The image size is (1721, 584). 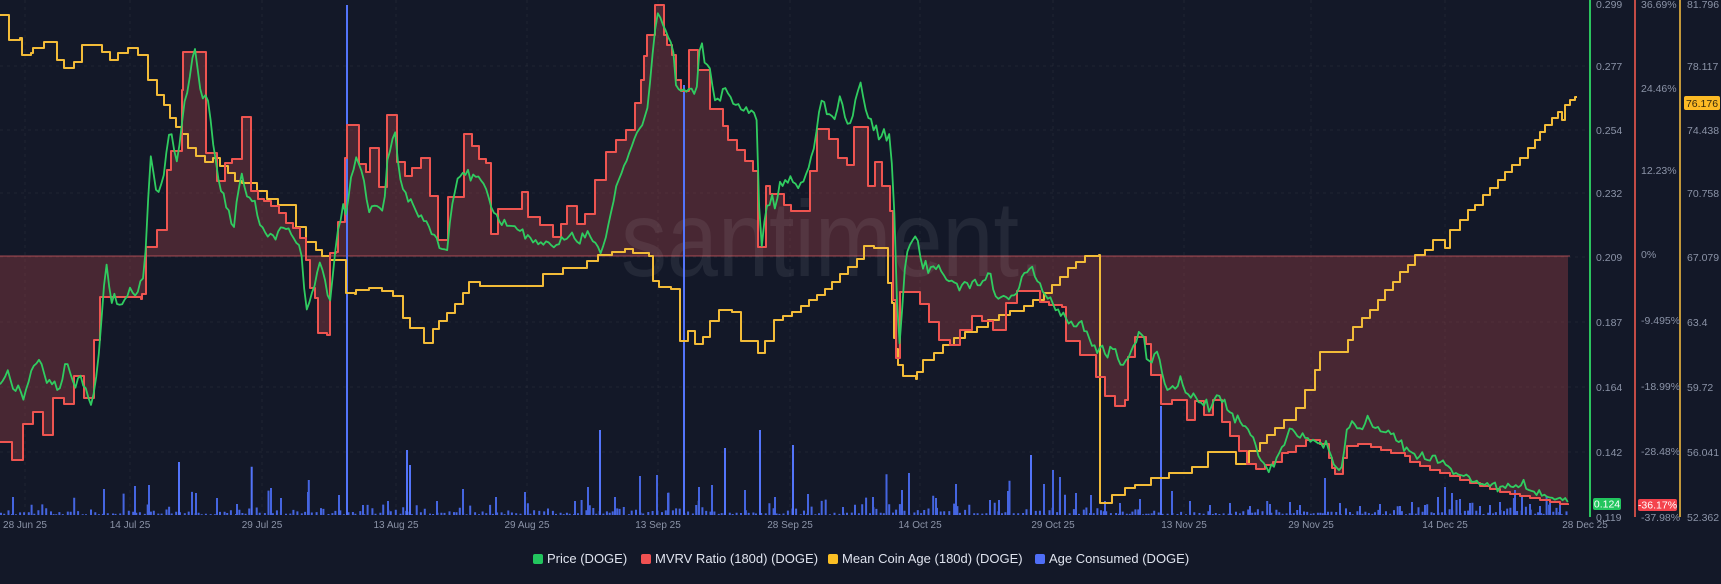 What do you see at coordinates (25, 525) in the screenshot?
I see `svg-text: 28 Jun 25` at bounding box center [25, 525].